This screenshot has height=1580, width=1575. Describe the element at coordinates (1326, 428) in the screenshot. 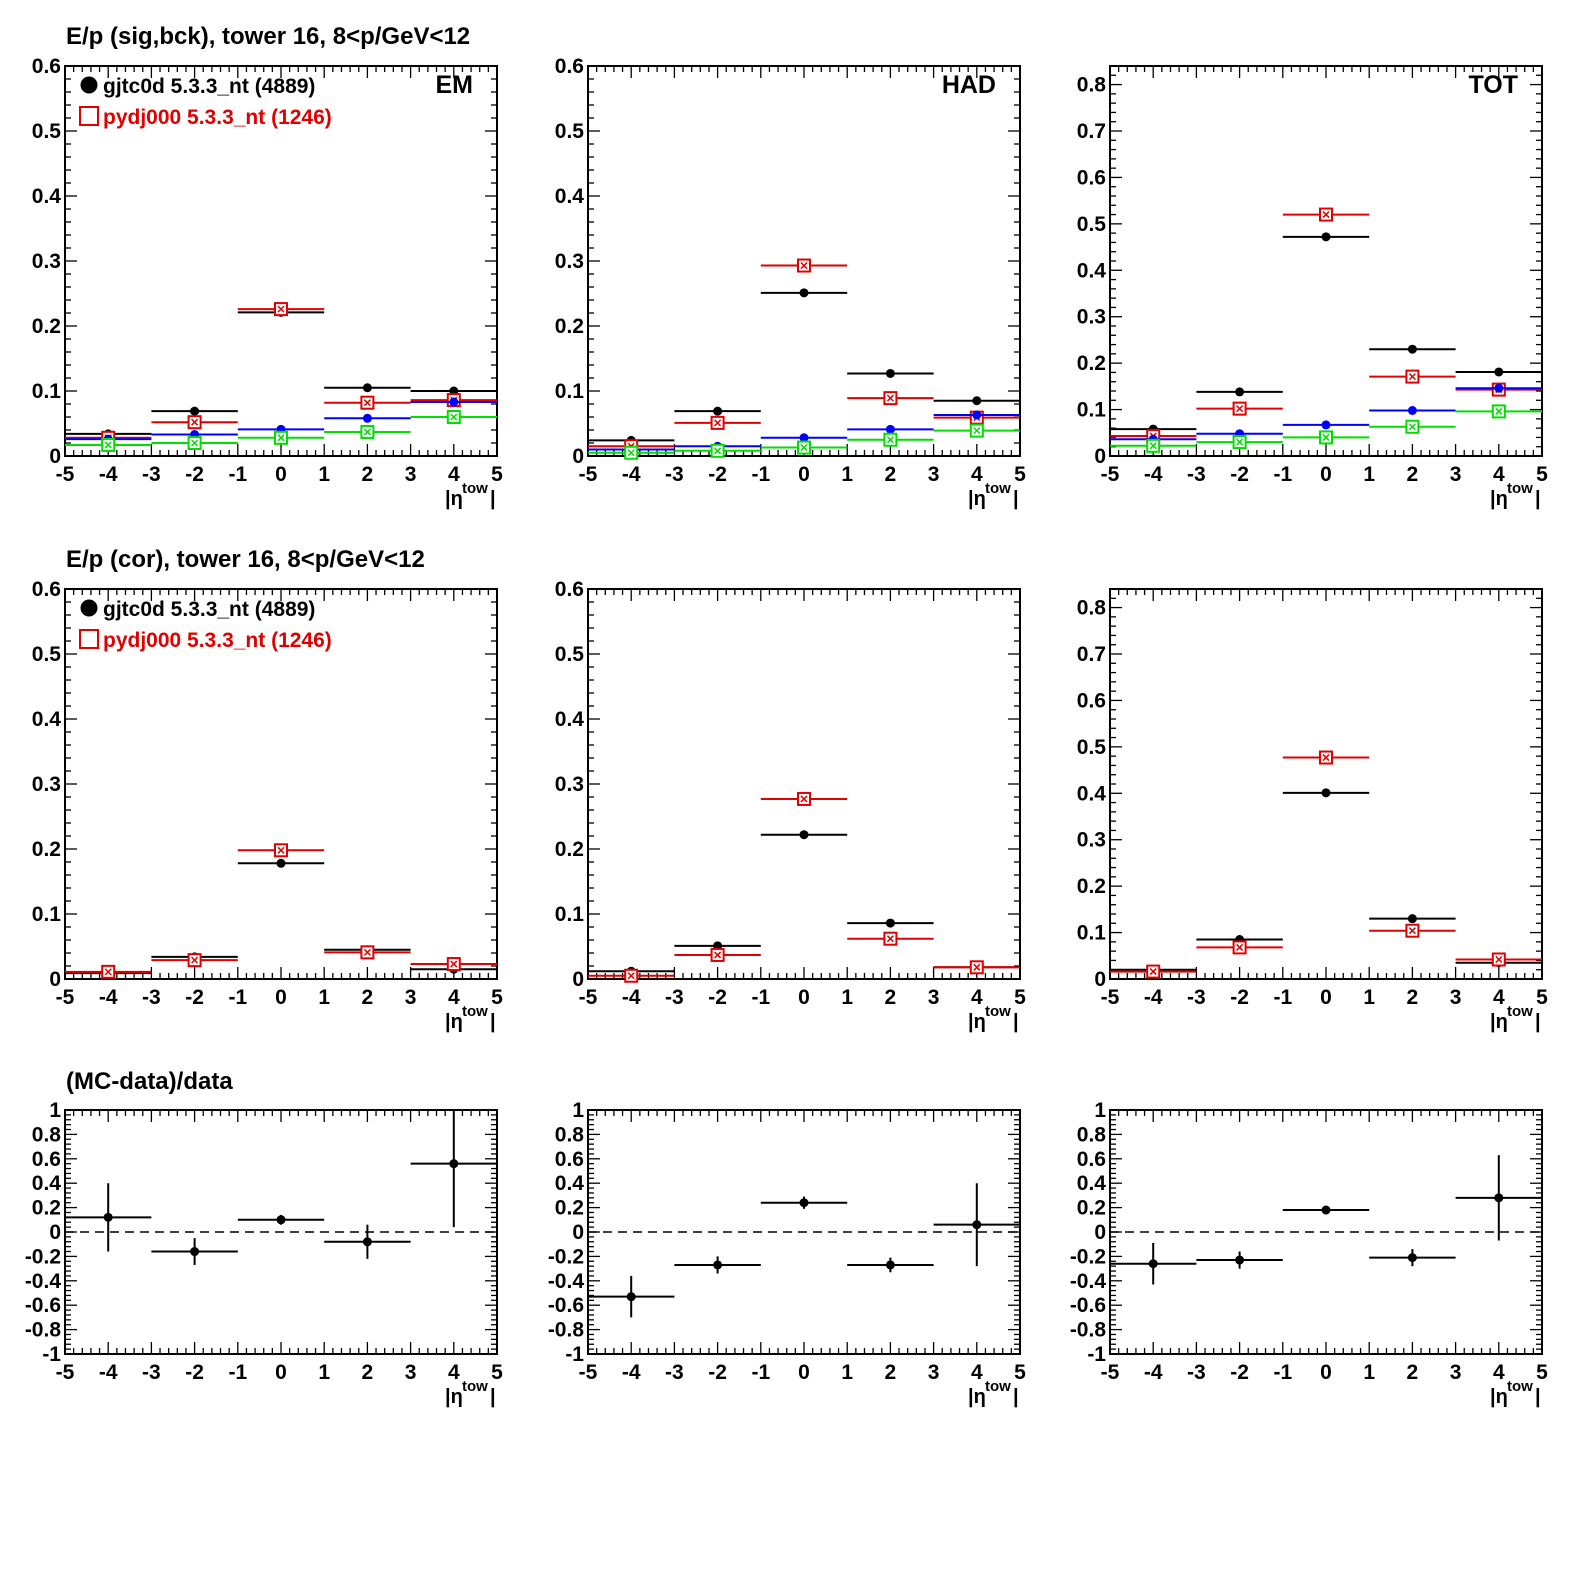

I see `series-mc_bck` at that location.